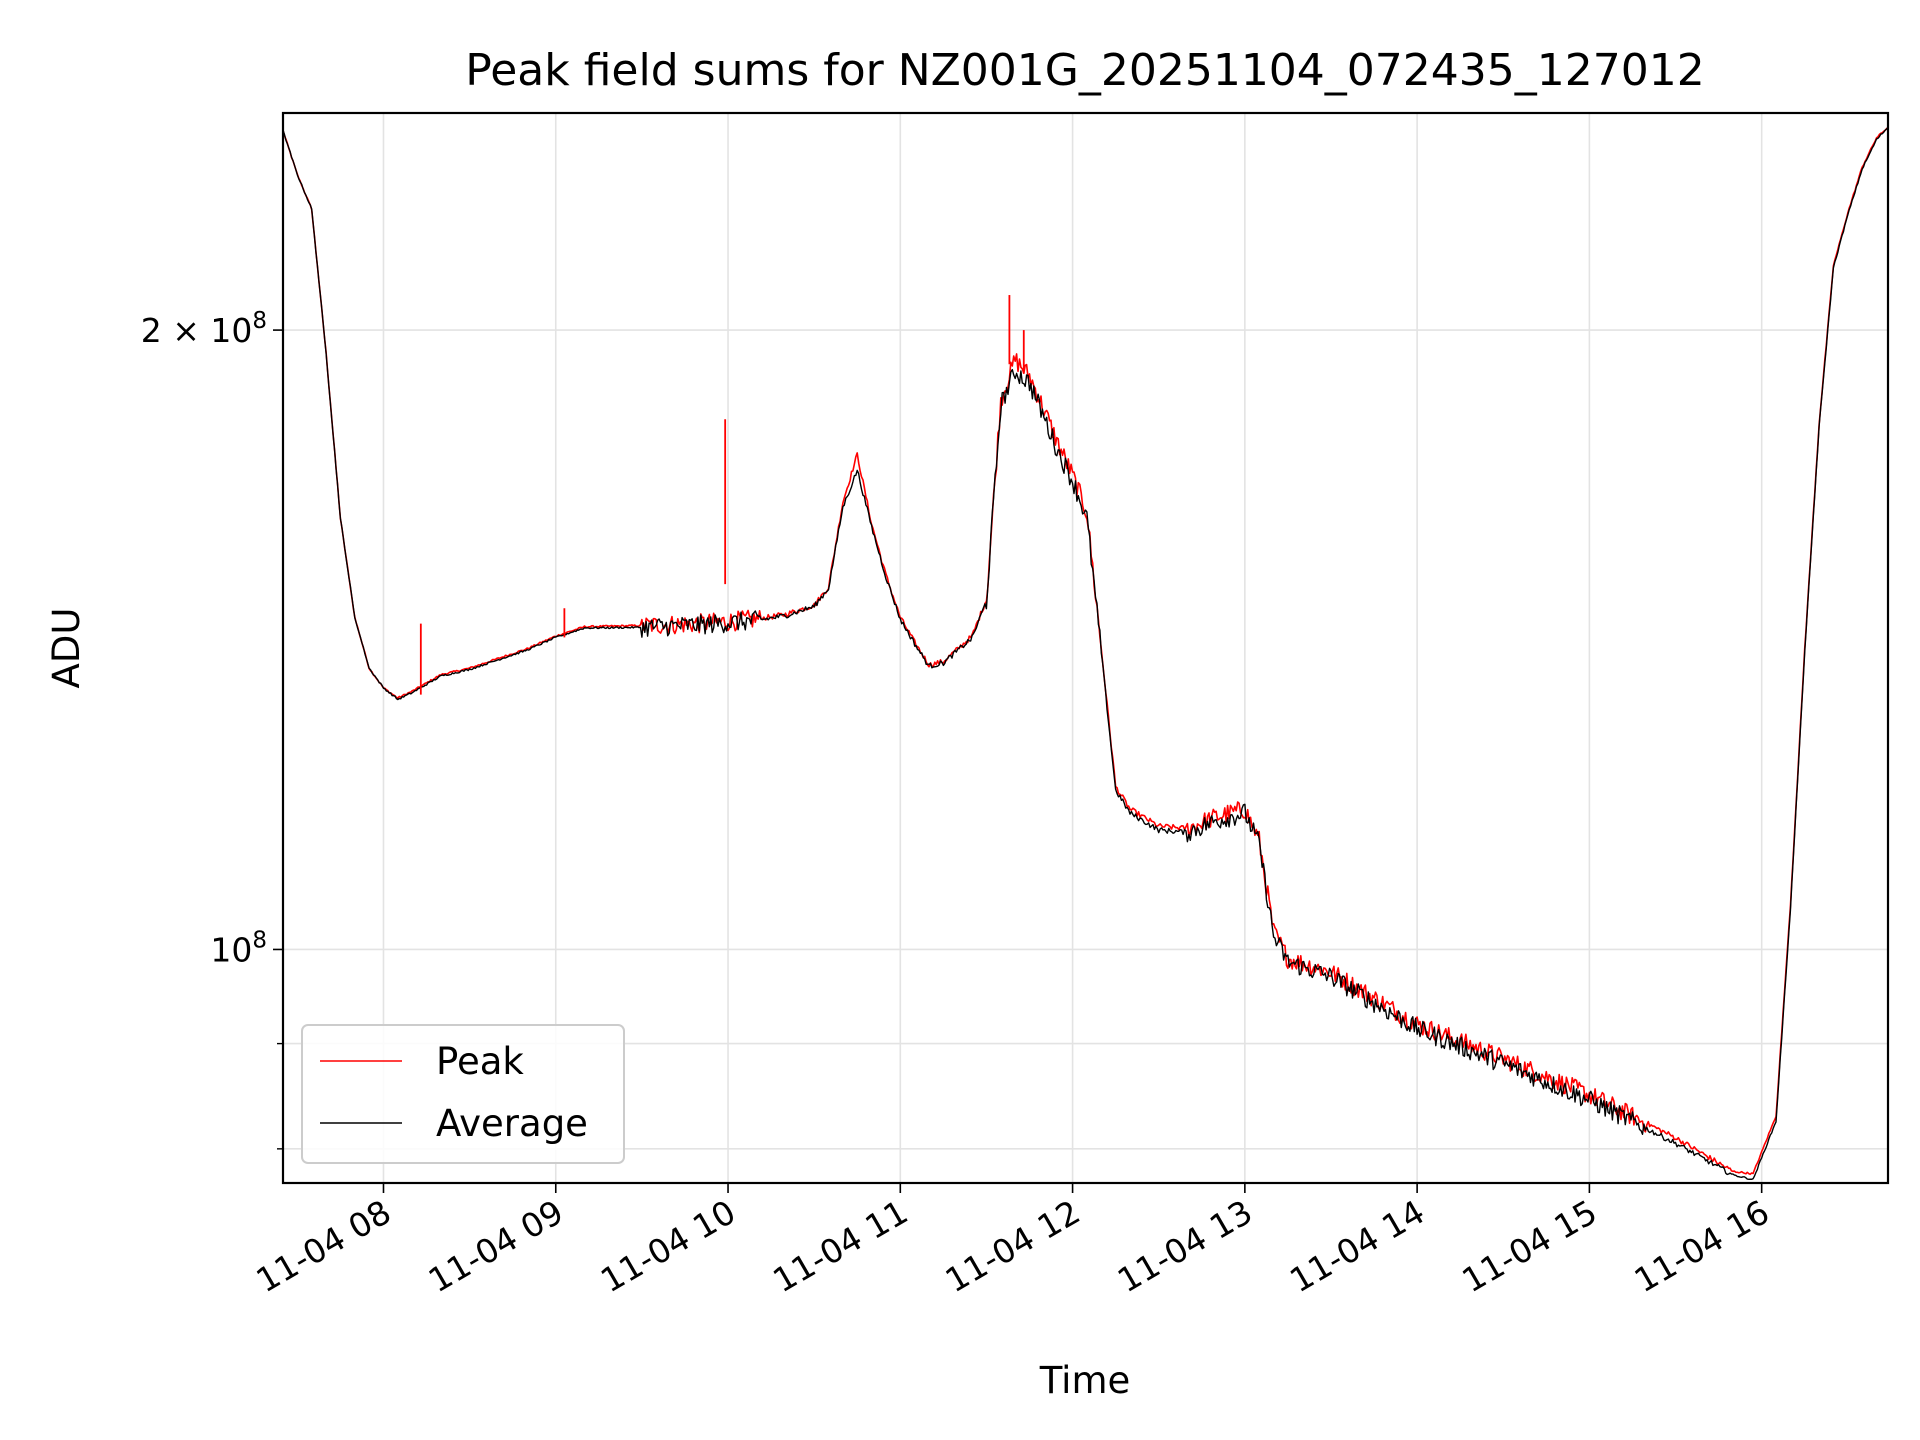 The image size is (1920, 1440). Describe the element at coordinates (480, 1061) in the screenshot. I see `legend-label-peak: Peak` at that location.